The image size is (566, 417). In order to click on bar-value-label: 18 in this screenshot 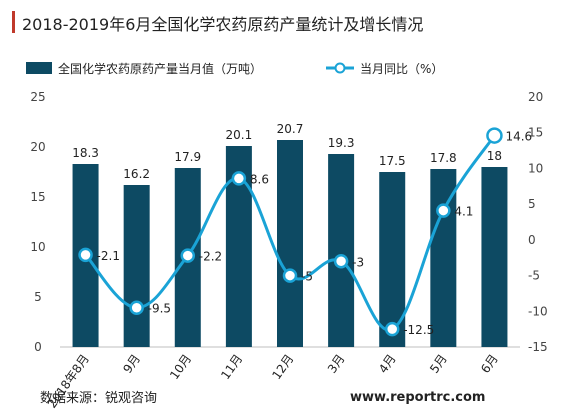, I will do `click(494, 156)`.